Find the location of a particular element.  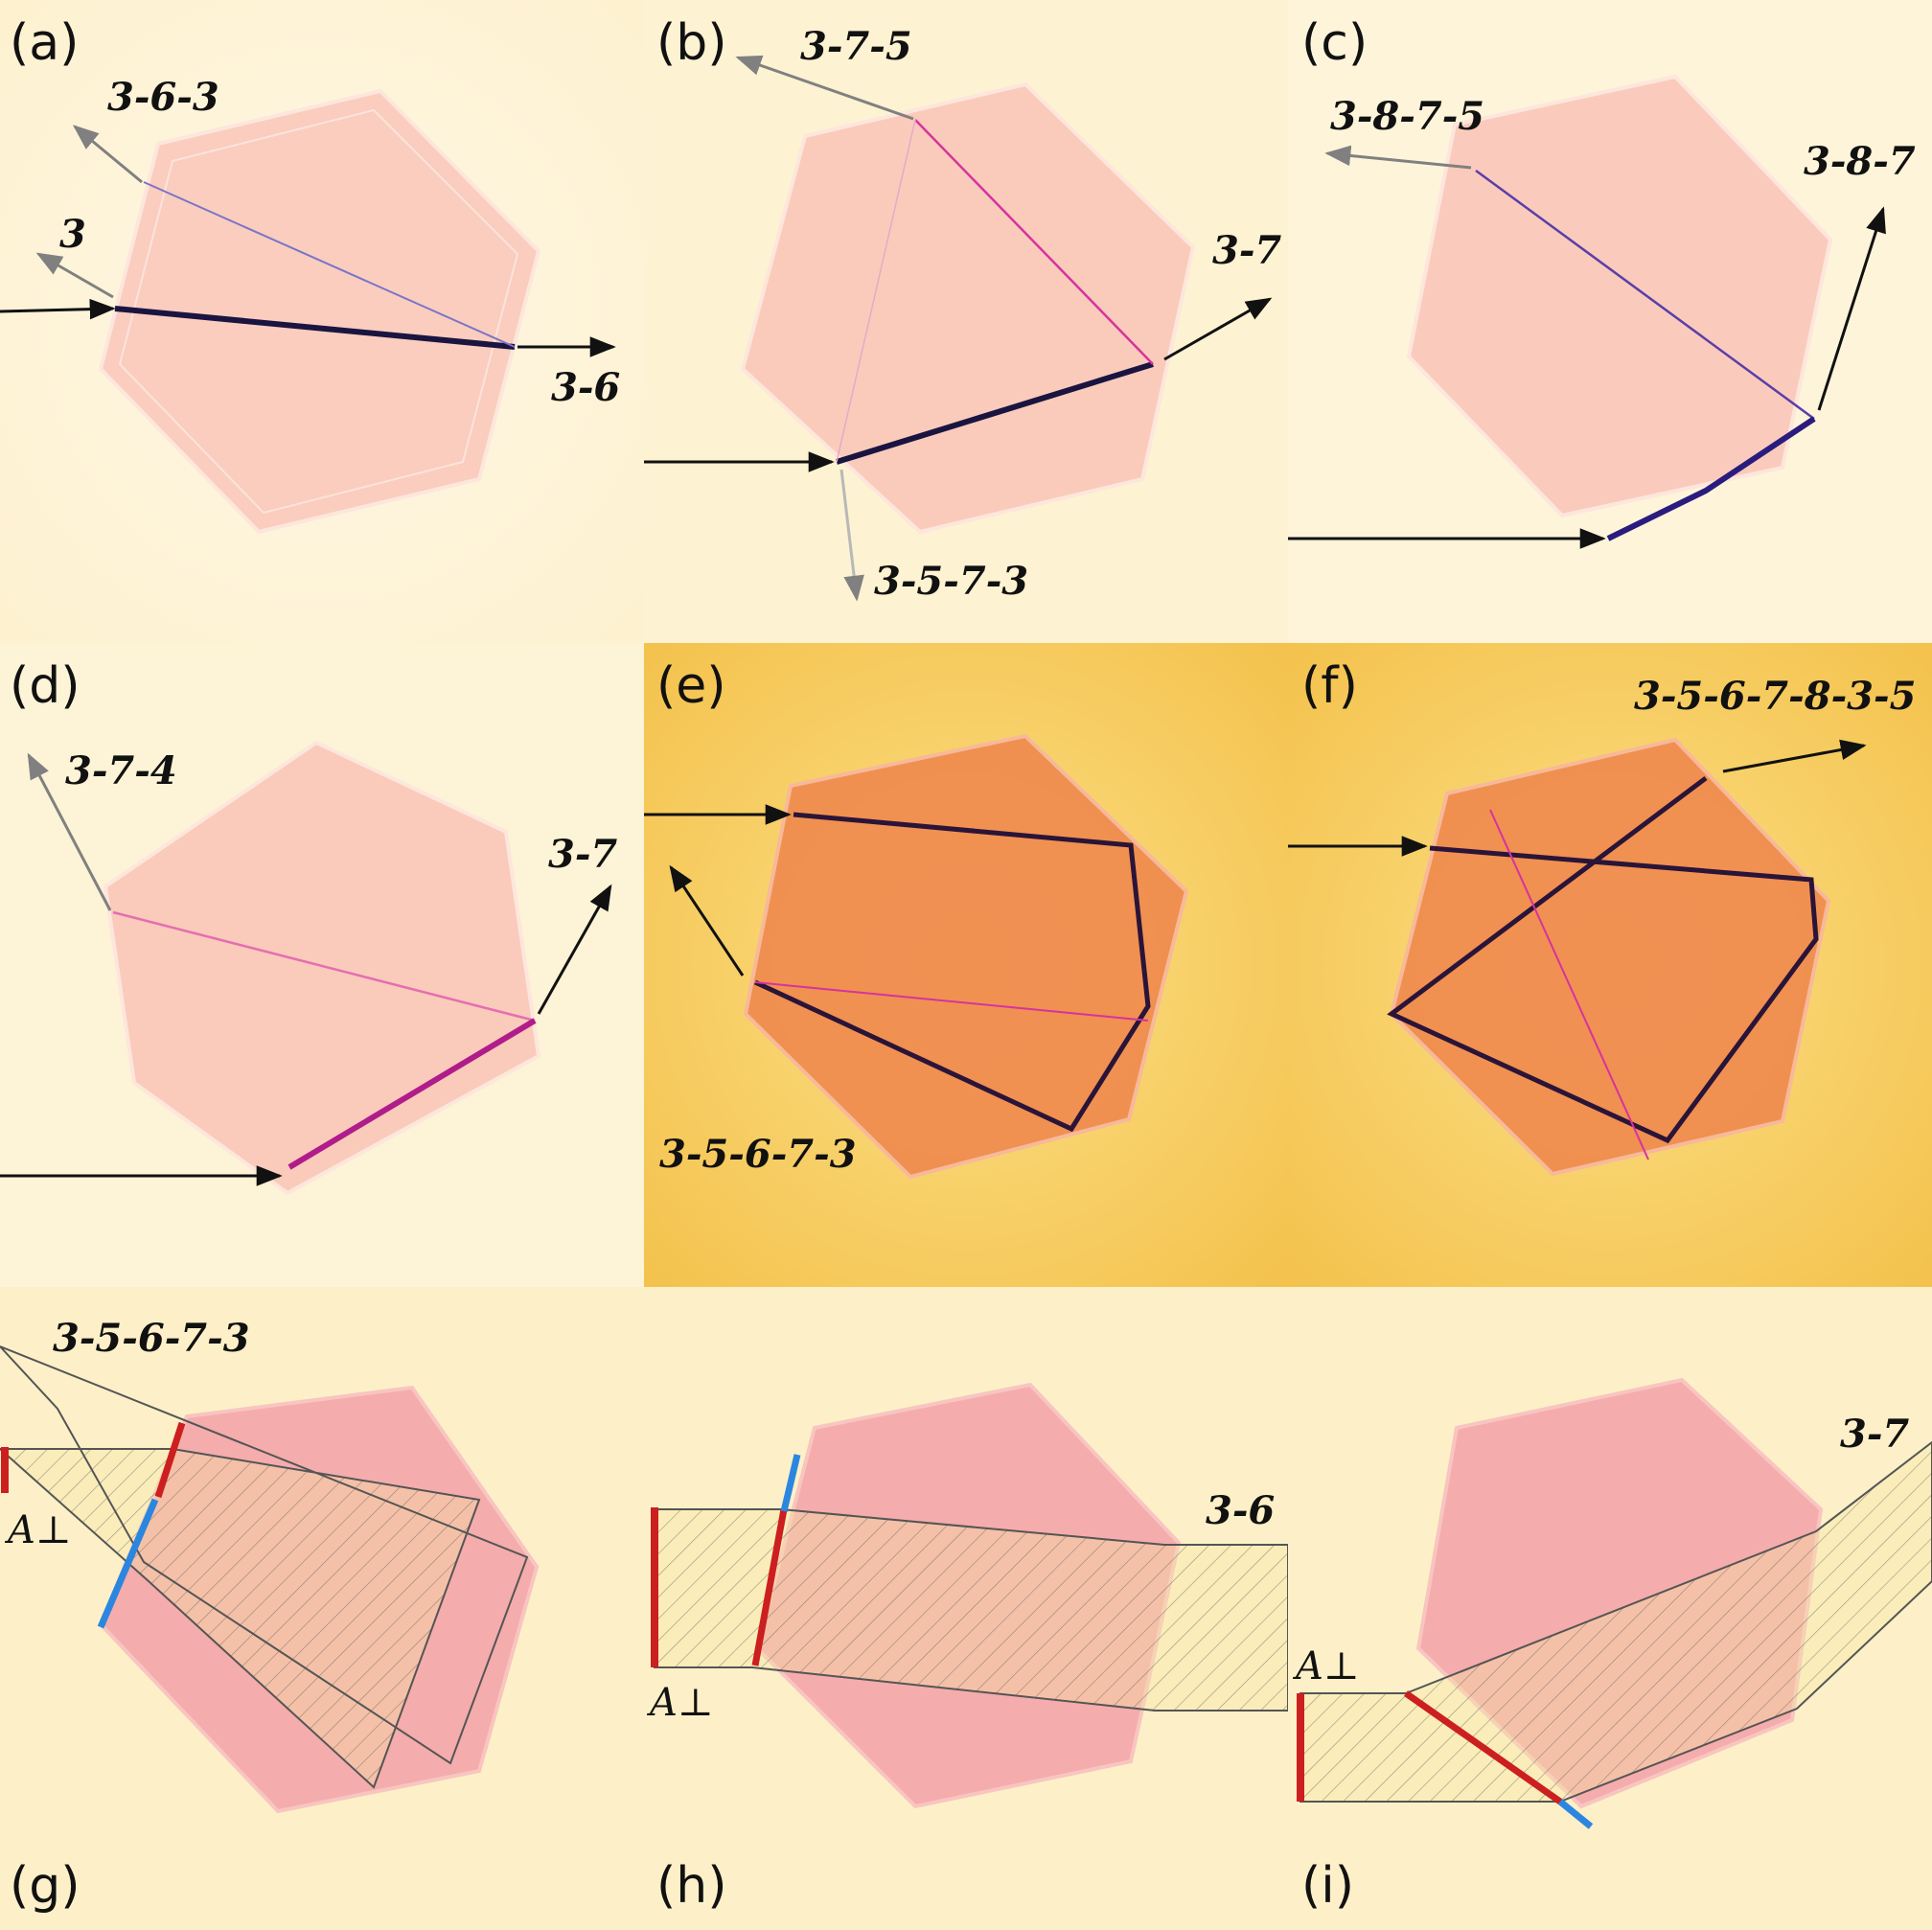

panel-letter: (e) is located at coordinates (691, 686).